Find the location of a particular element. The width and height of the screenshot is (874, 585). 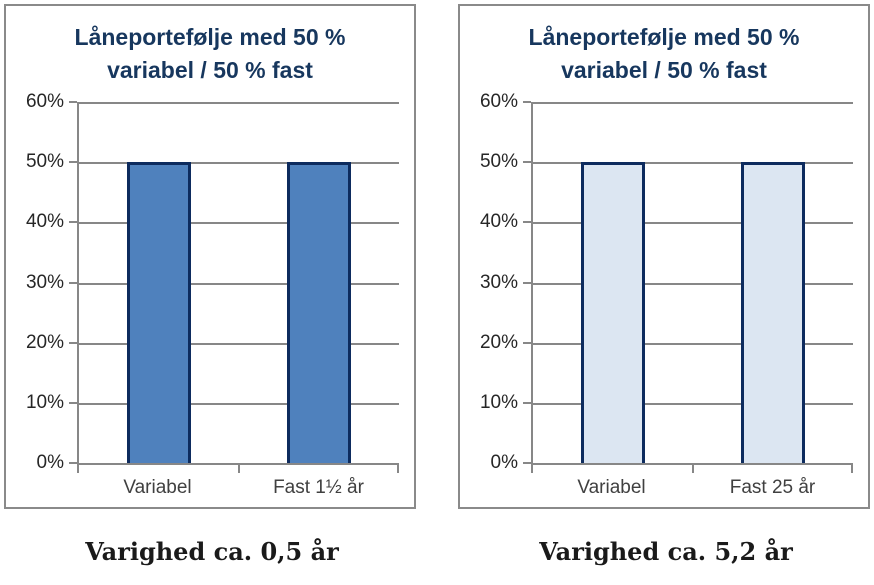

category-labels: Variabel Fast 1½ år is located at coordinates (238, 488).